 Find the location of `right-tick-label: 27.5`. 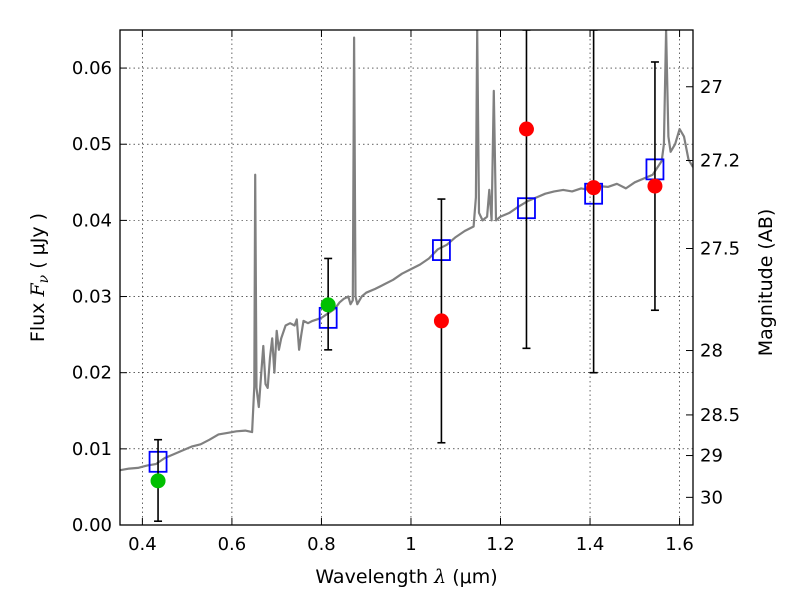

right-tick-label: 27.5 is located at coordinates (720, 248).